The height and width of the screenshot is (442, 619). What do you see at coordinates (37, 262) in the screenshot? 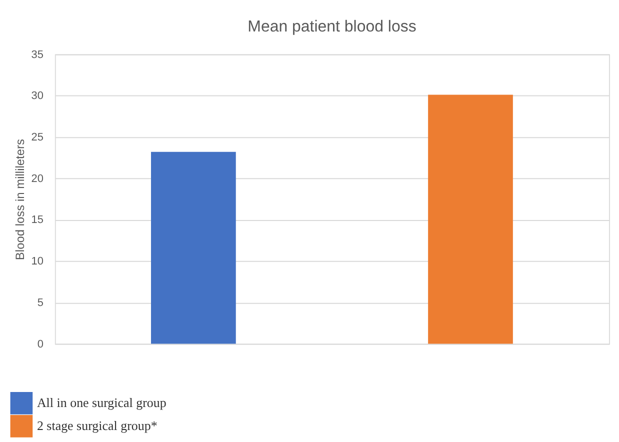
I see `y-tick-label: 10` at bounding box center [37, 262].